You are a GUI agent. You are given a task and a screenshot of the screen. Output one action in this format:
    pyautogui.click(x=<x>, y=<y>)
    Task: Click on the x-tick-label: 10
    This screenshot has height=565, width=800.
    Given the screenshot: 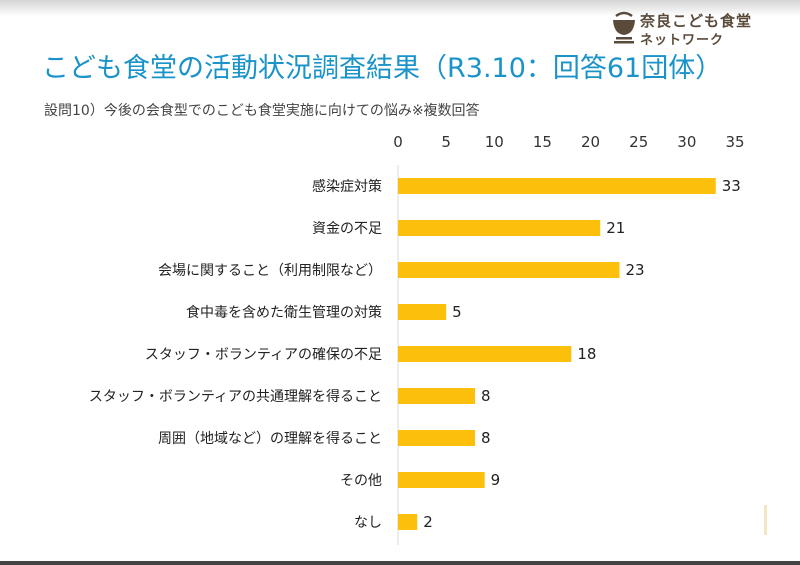 What is the action you would take?
    pyautogui.click(x=494, y=142)
    